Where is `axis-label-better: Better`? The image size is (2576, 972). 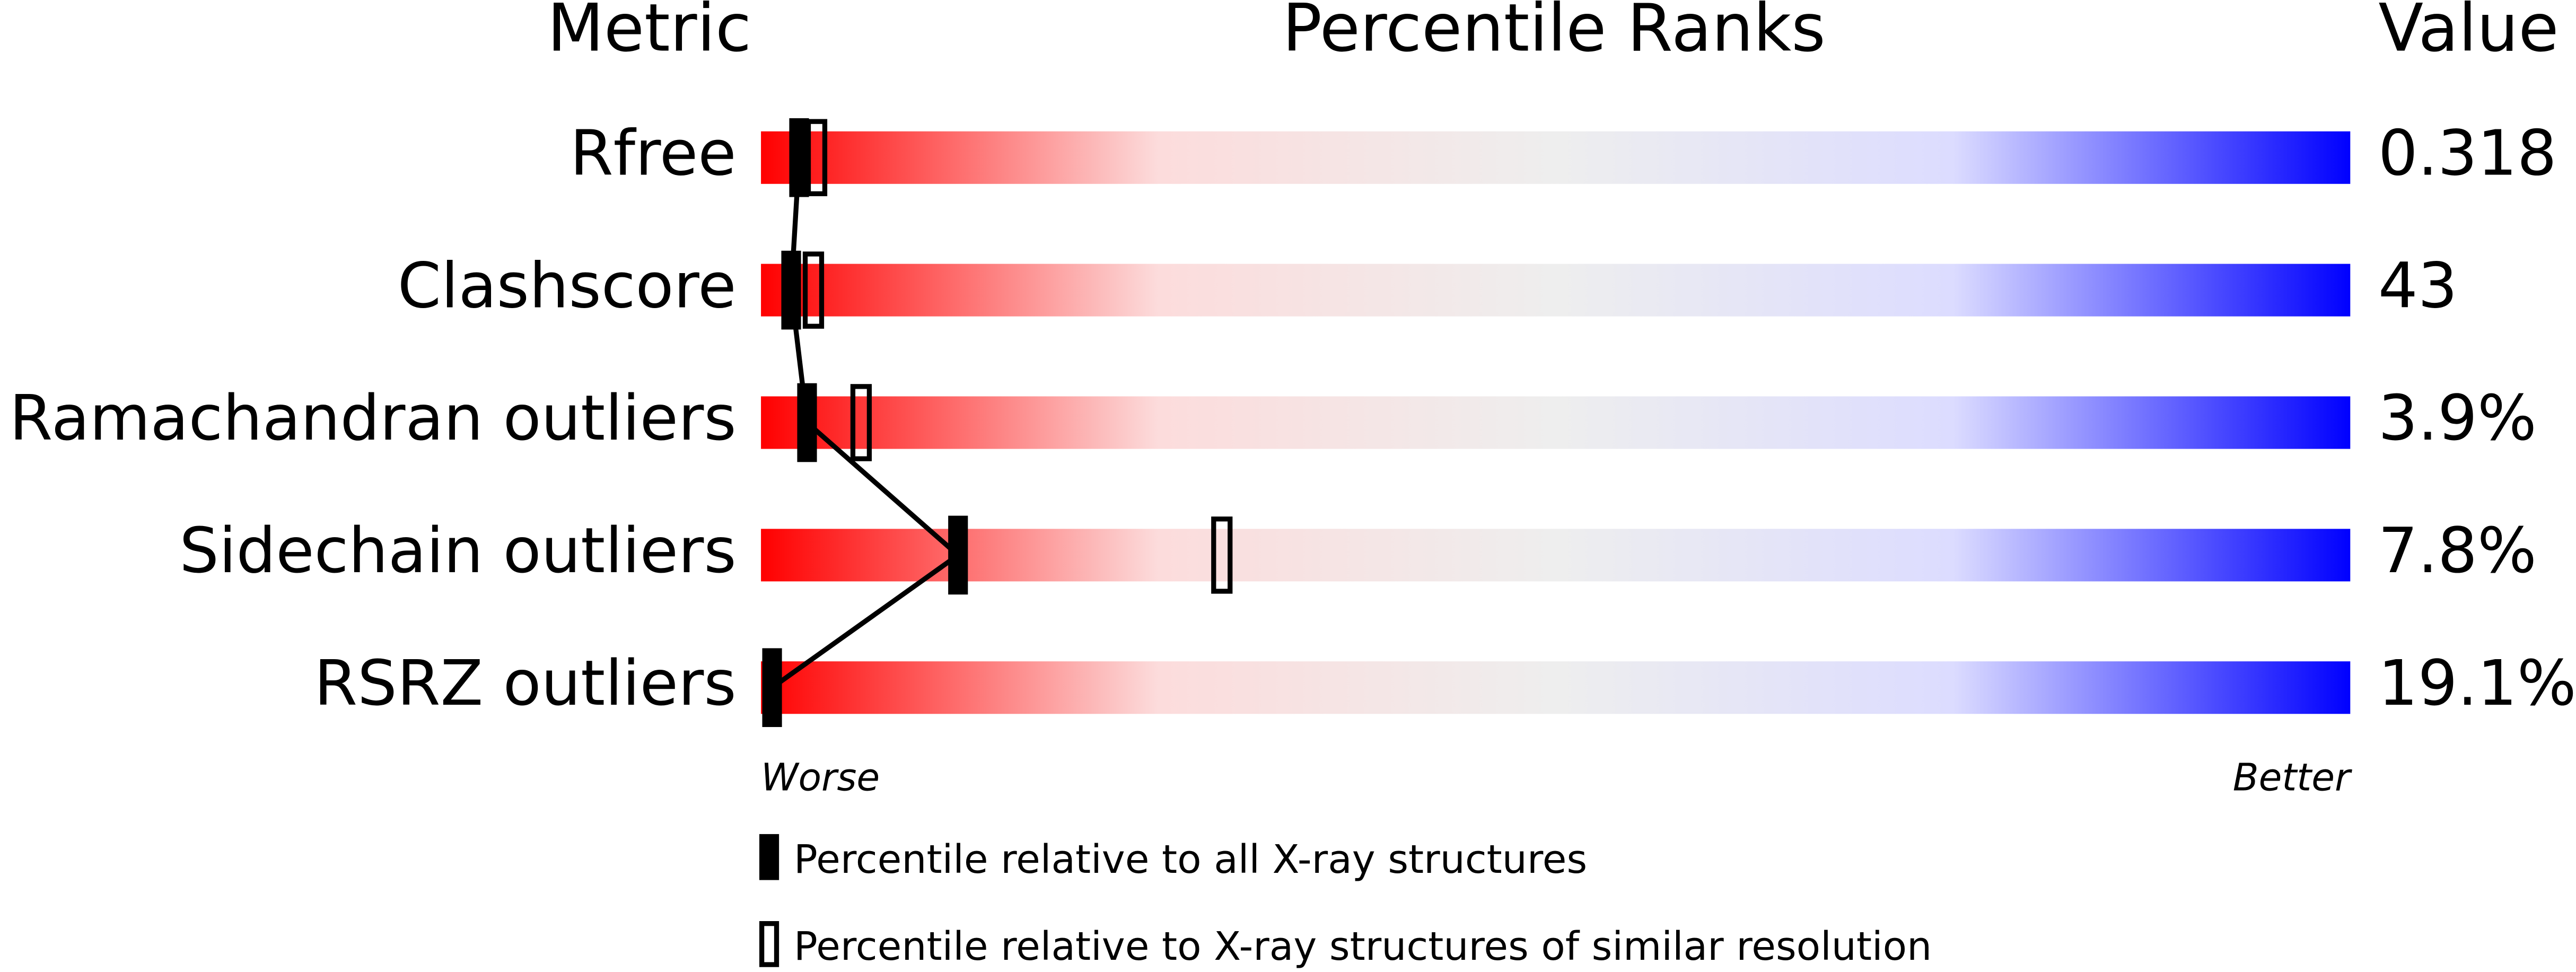
axis-label-better: Better is located at coordinates (2292, 777).